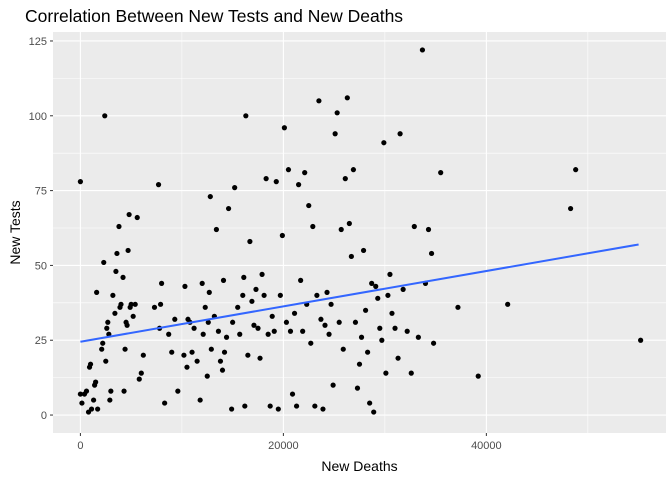  I want to click on y-tick-label: 0, so click(44, 416).